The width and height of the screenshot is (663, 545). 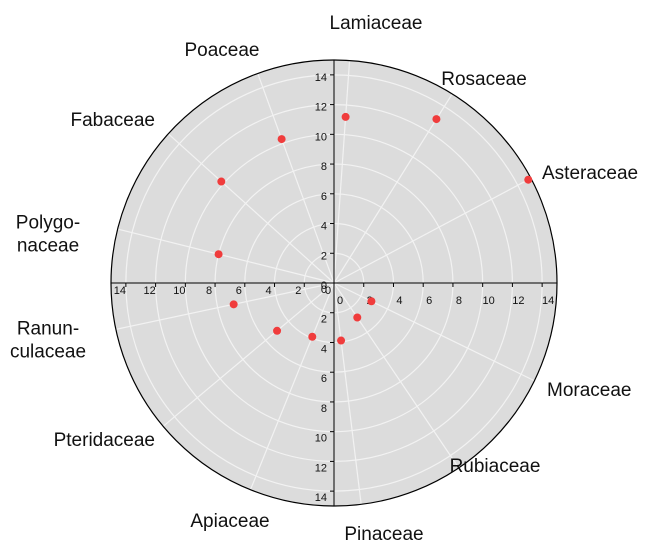 I want to click on category-label: Fabaceae, so click(x=112, y=120).